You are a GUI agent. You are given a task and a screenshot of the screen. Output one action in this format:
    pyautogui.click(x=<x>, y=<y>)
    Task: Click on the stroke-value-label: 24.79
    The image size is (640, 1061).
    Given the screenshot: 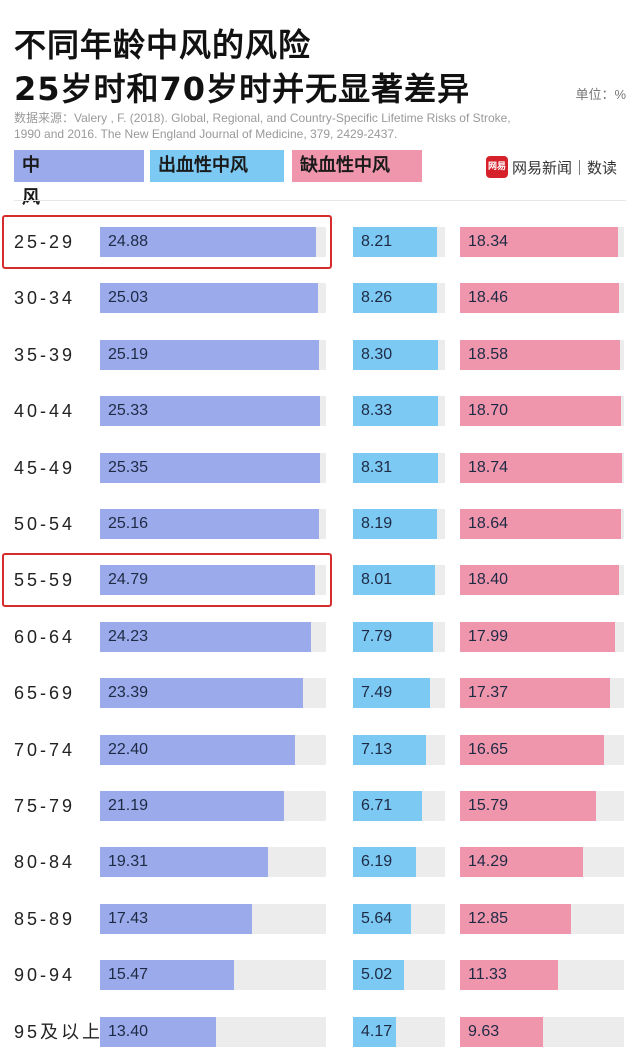 What is the action you would take?
    pyautogui.click(x=128, y=579)
    